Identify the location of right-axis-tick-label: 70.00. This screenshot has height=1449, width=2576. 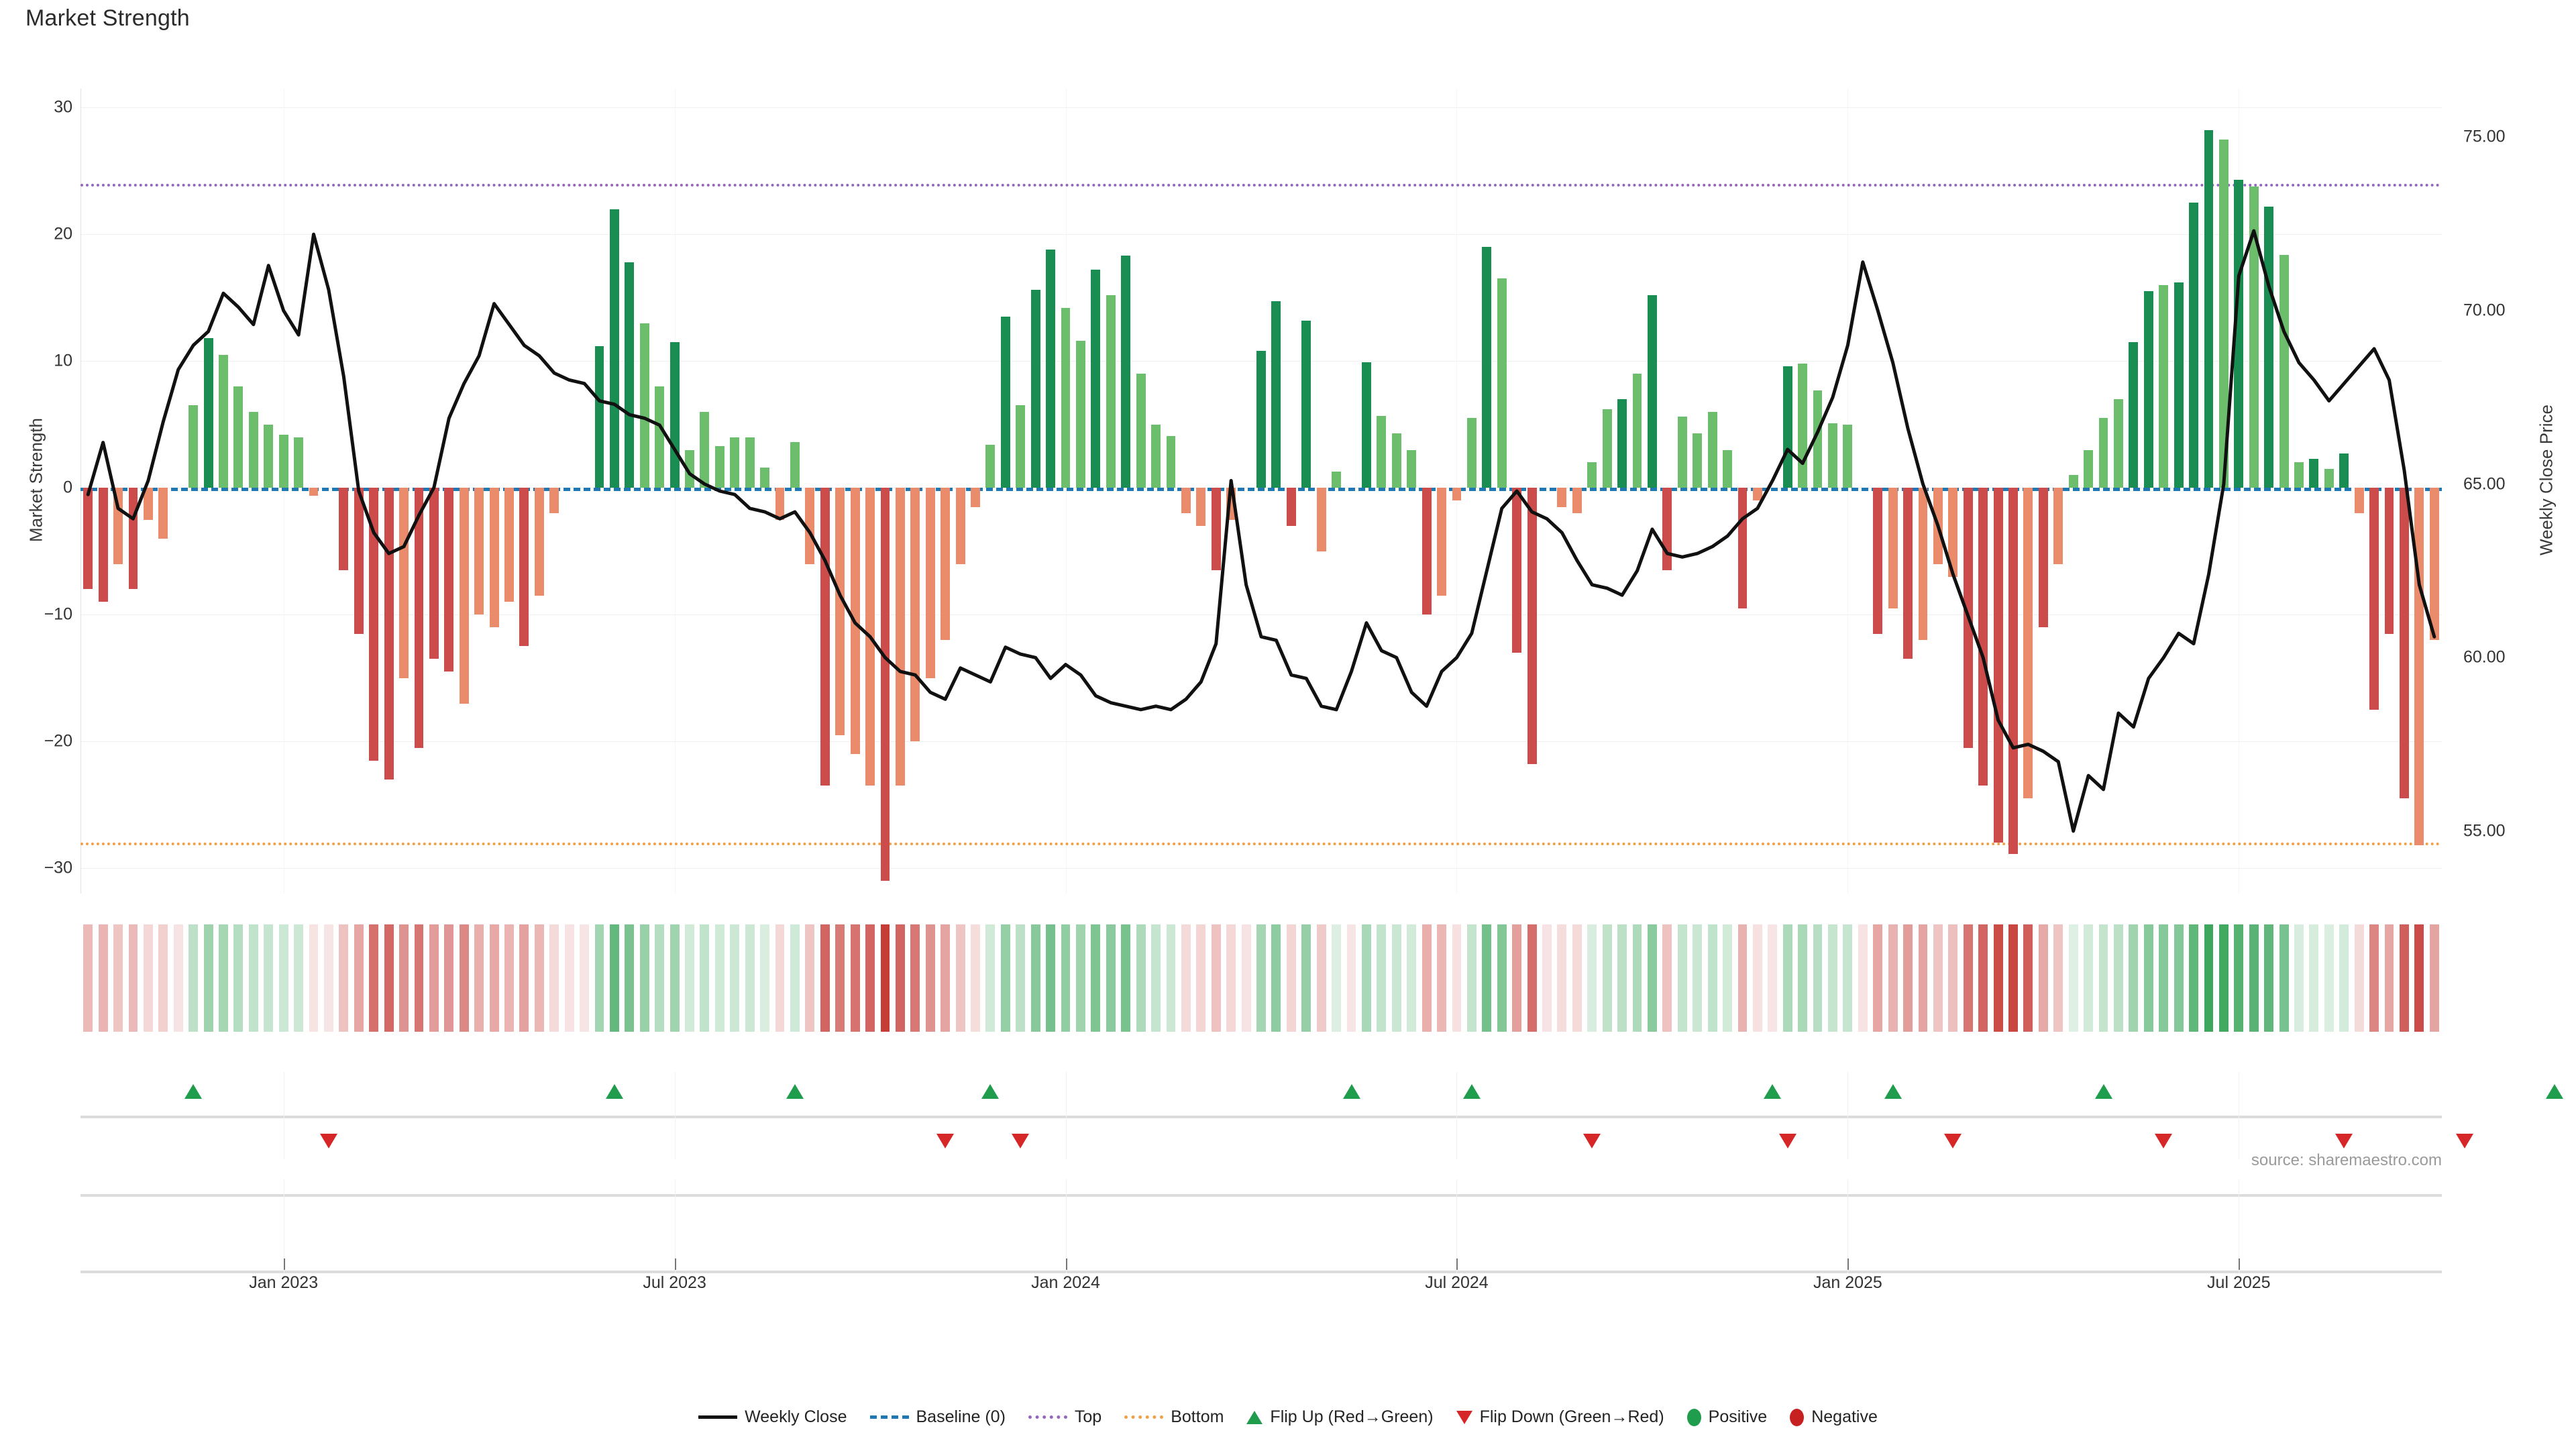
(2484, 310).